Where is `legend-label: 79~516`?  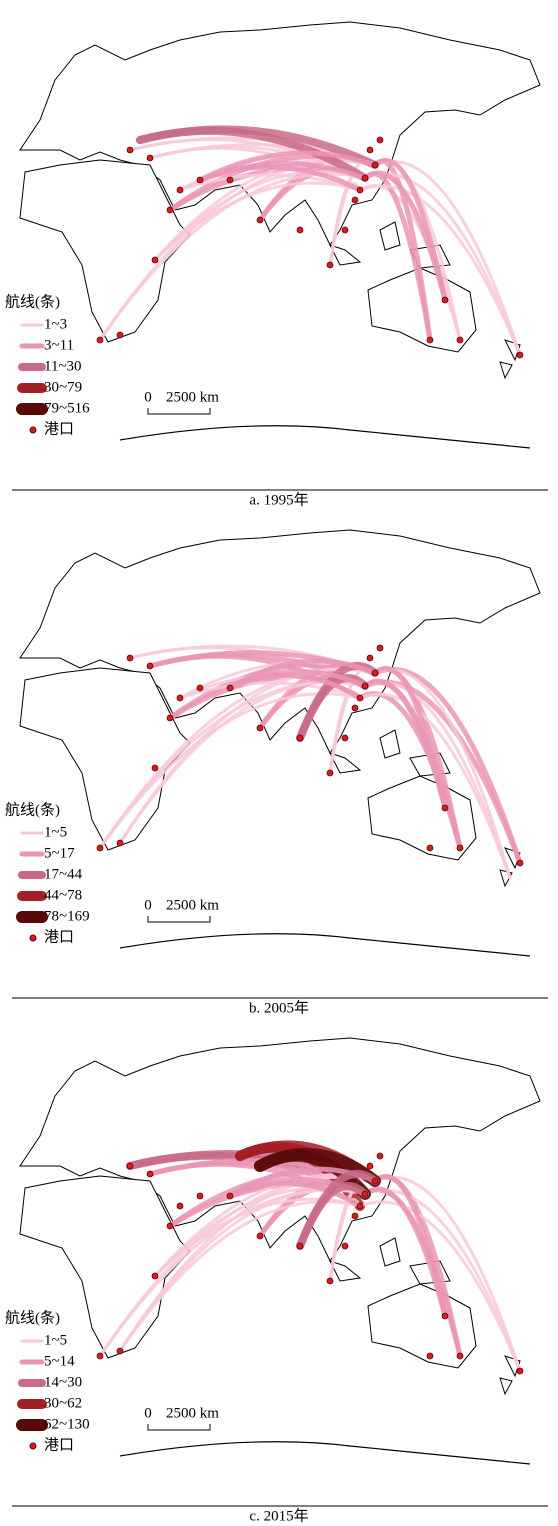
legend-label: 79~516 is located at coordinates (67, 408).